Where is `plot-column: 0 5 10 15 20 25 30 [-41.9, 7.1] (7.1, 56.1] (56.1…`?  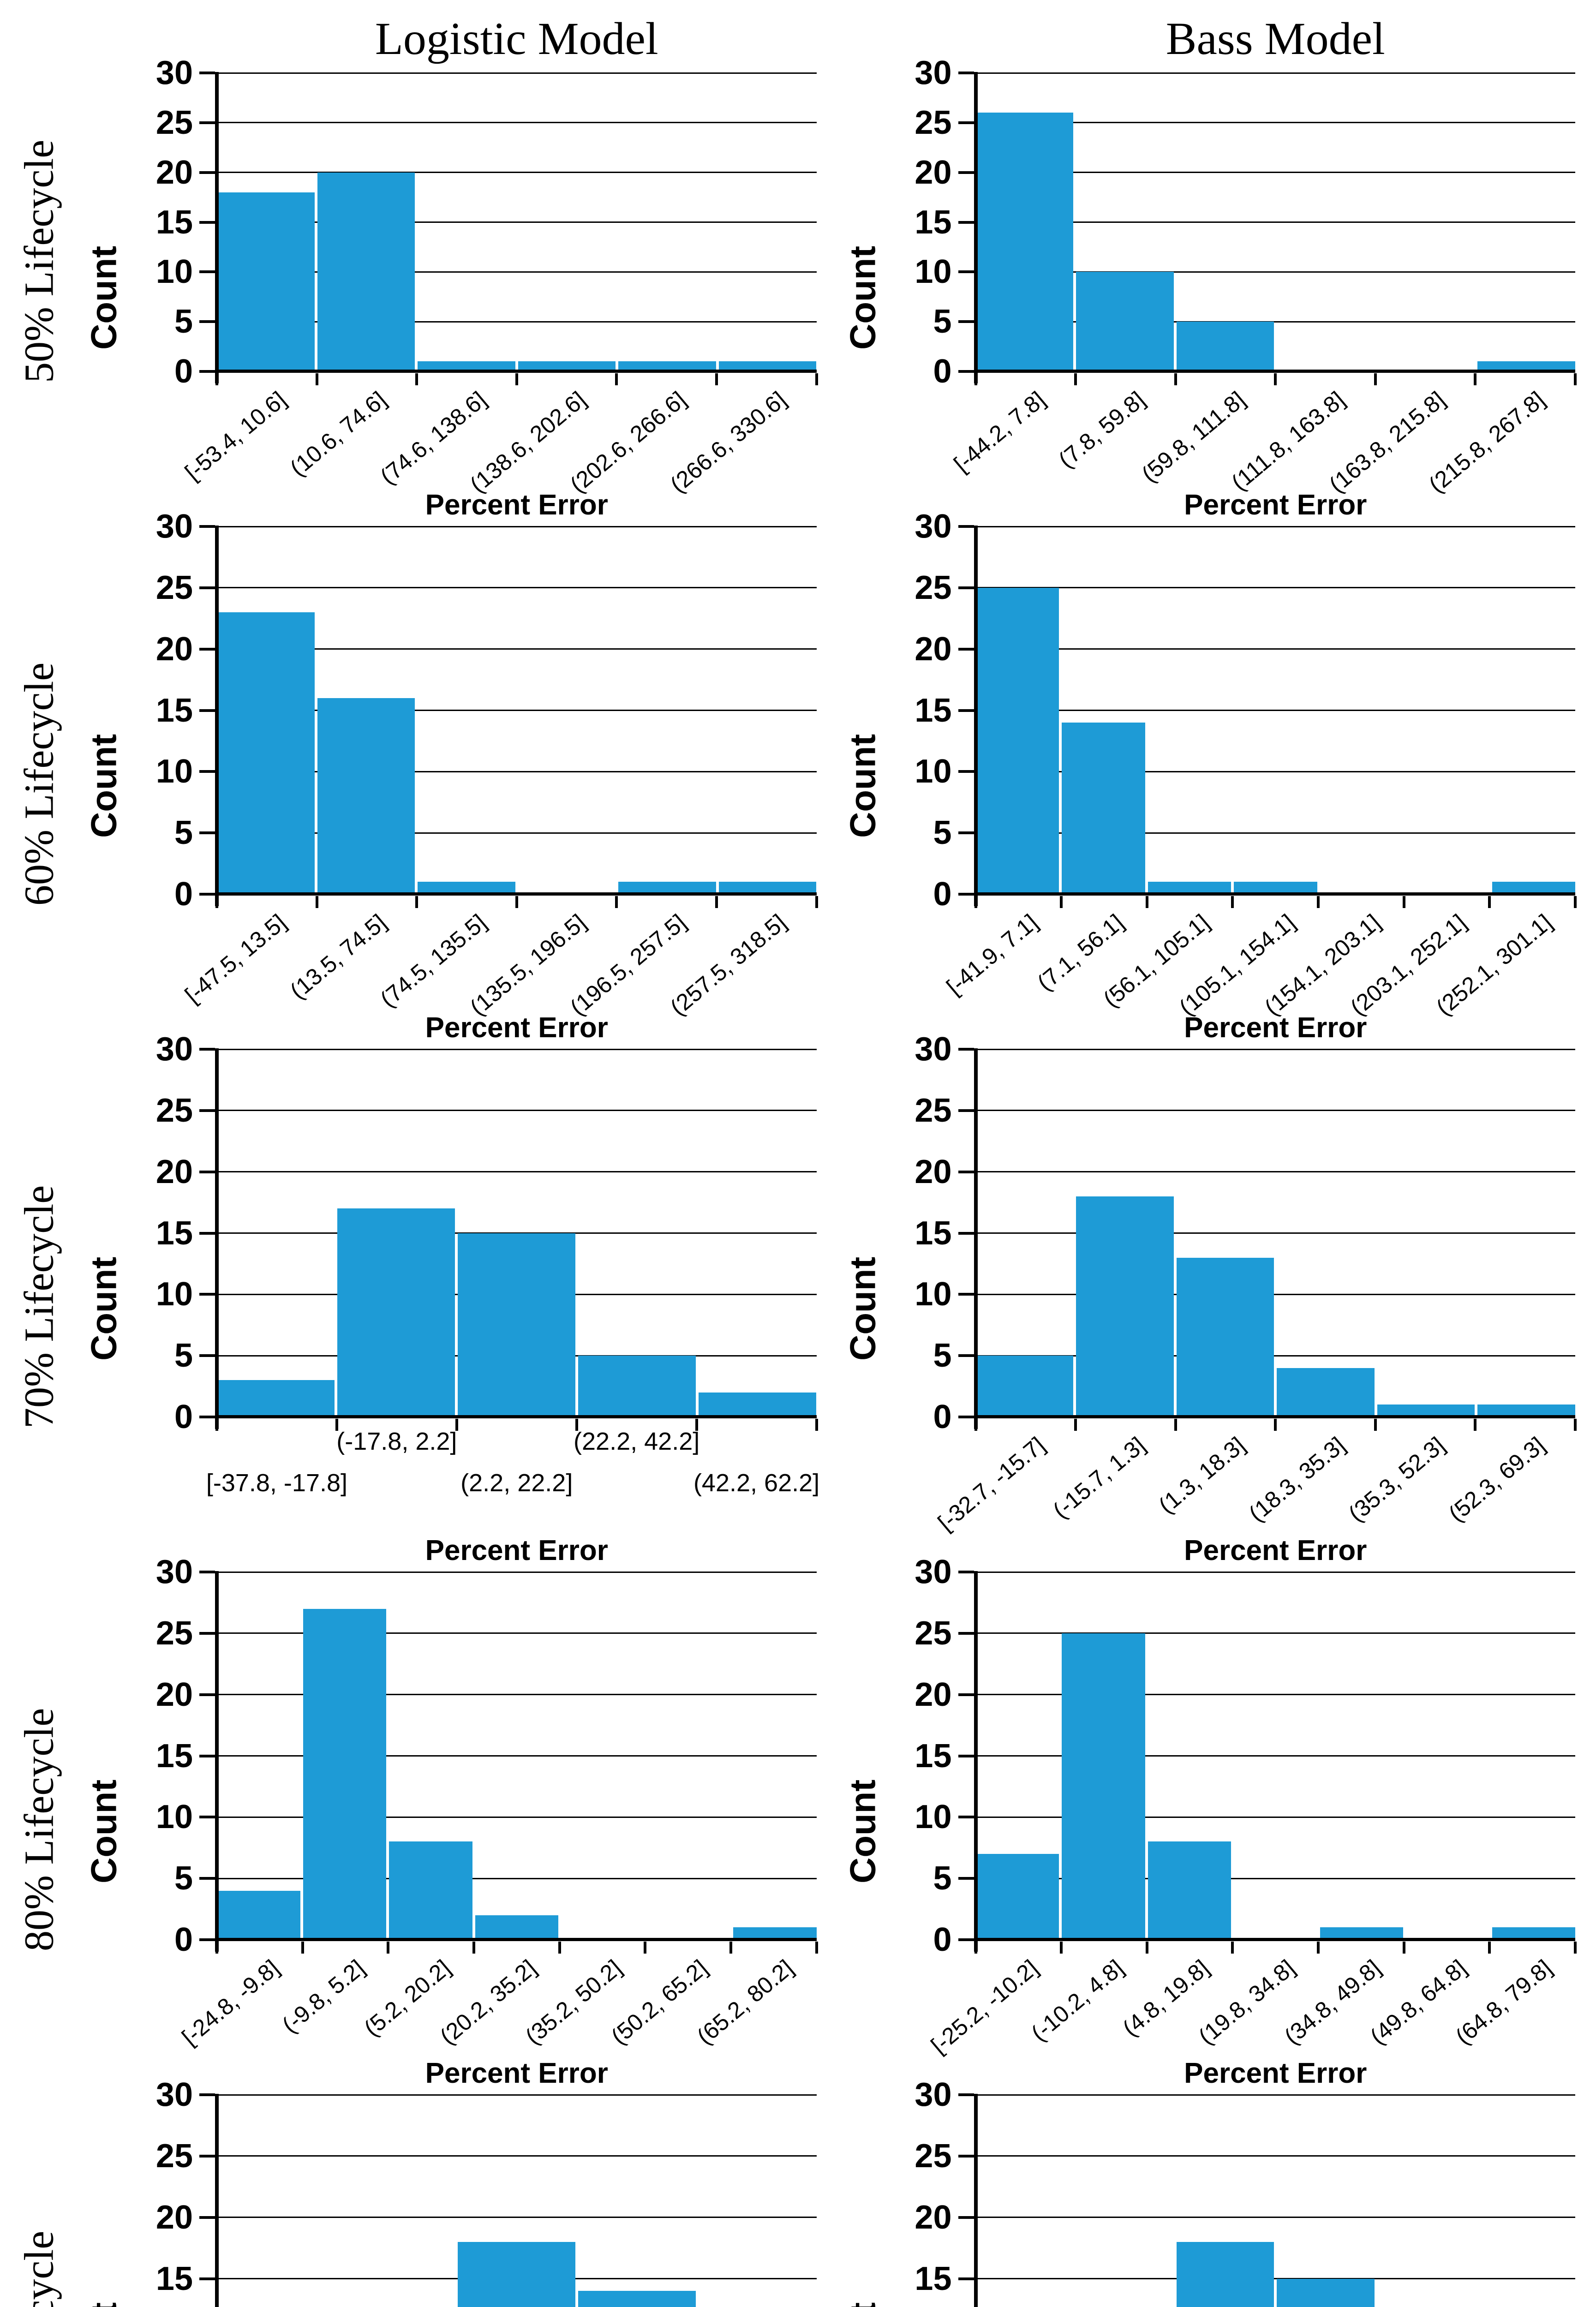
plot-column: 0 5 10 15 20 25 30 [-41.9, 7.1] (7.1, 56.1] (56.1… is located at coordinates (1232, 778).